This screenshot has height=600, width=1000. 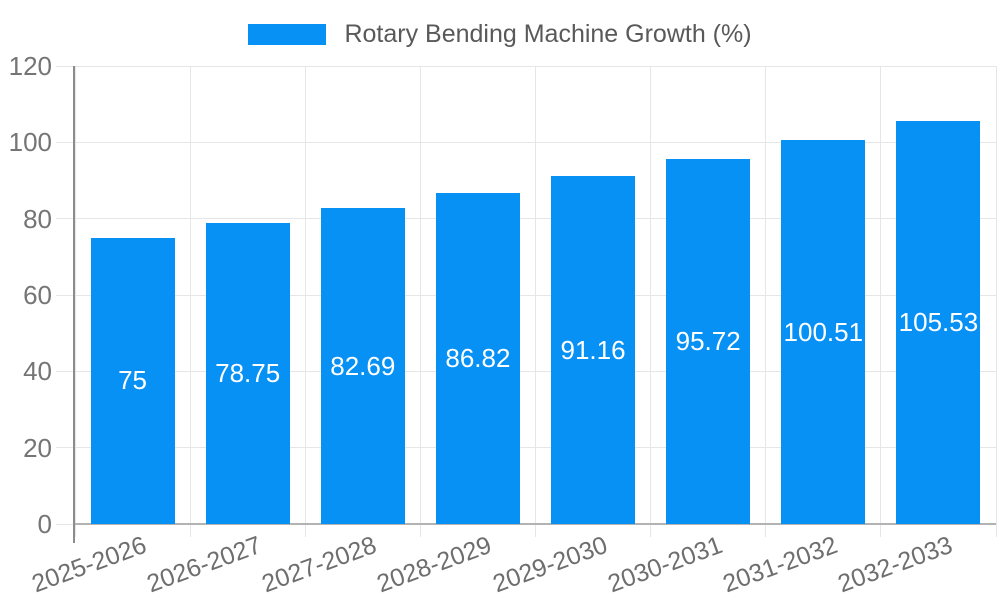 I want to click on bar-value-label: 95.72, so click(x=708, y=340).